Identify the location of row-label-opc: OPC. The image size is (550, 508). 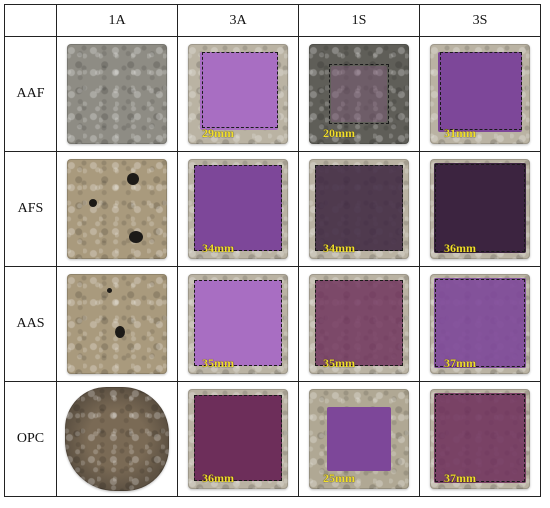
(30, 439).